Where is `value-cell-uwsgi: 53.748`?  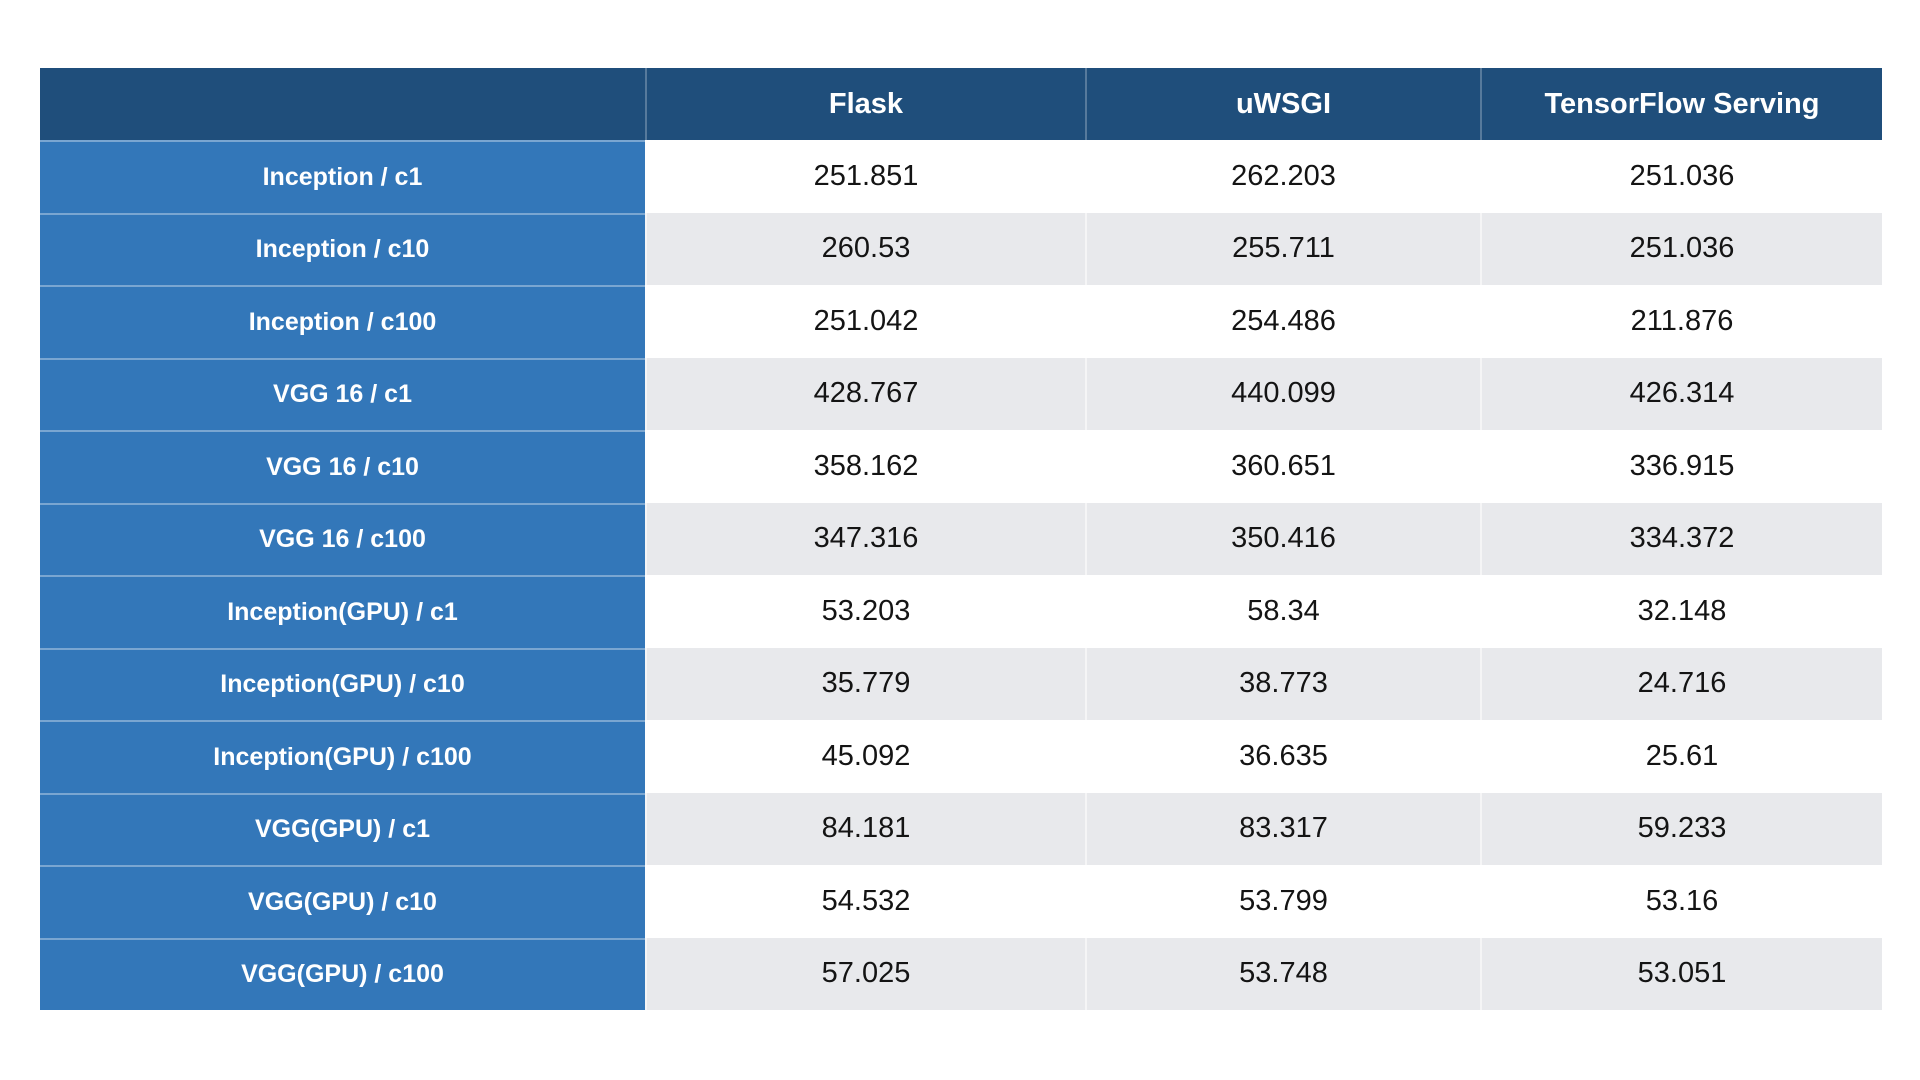 value-cell-uwsgi: 53.748 is located at coordinates (1282, 973).